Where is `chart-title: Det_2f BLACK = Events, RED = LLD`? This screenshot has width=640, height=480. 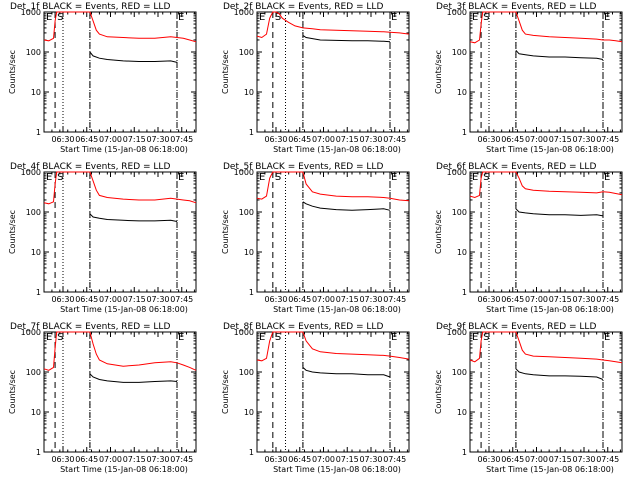 chart-title: Det_2f BLACK = Events, RED = LLD is located at coordinates (303, 7).